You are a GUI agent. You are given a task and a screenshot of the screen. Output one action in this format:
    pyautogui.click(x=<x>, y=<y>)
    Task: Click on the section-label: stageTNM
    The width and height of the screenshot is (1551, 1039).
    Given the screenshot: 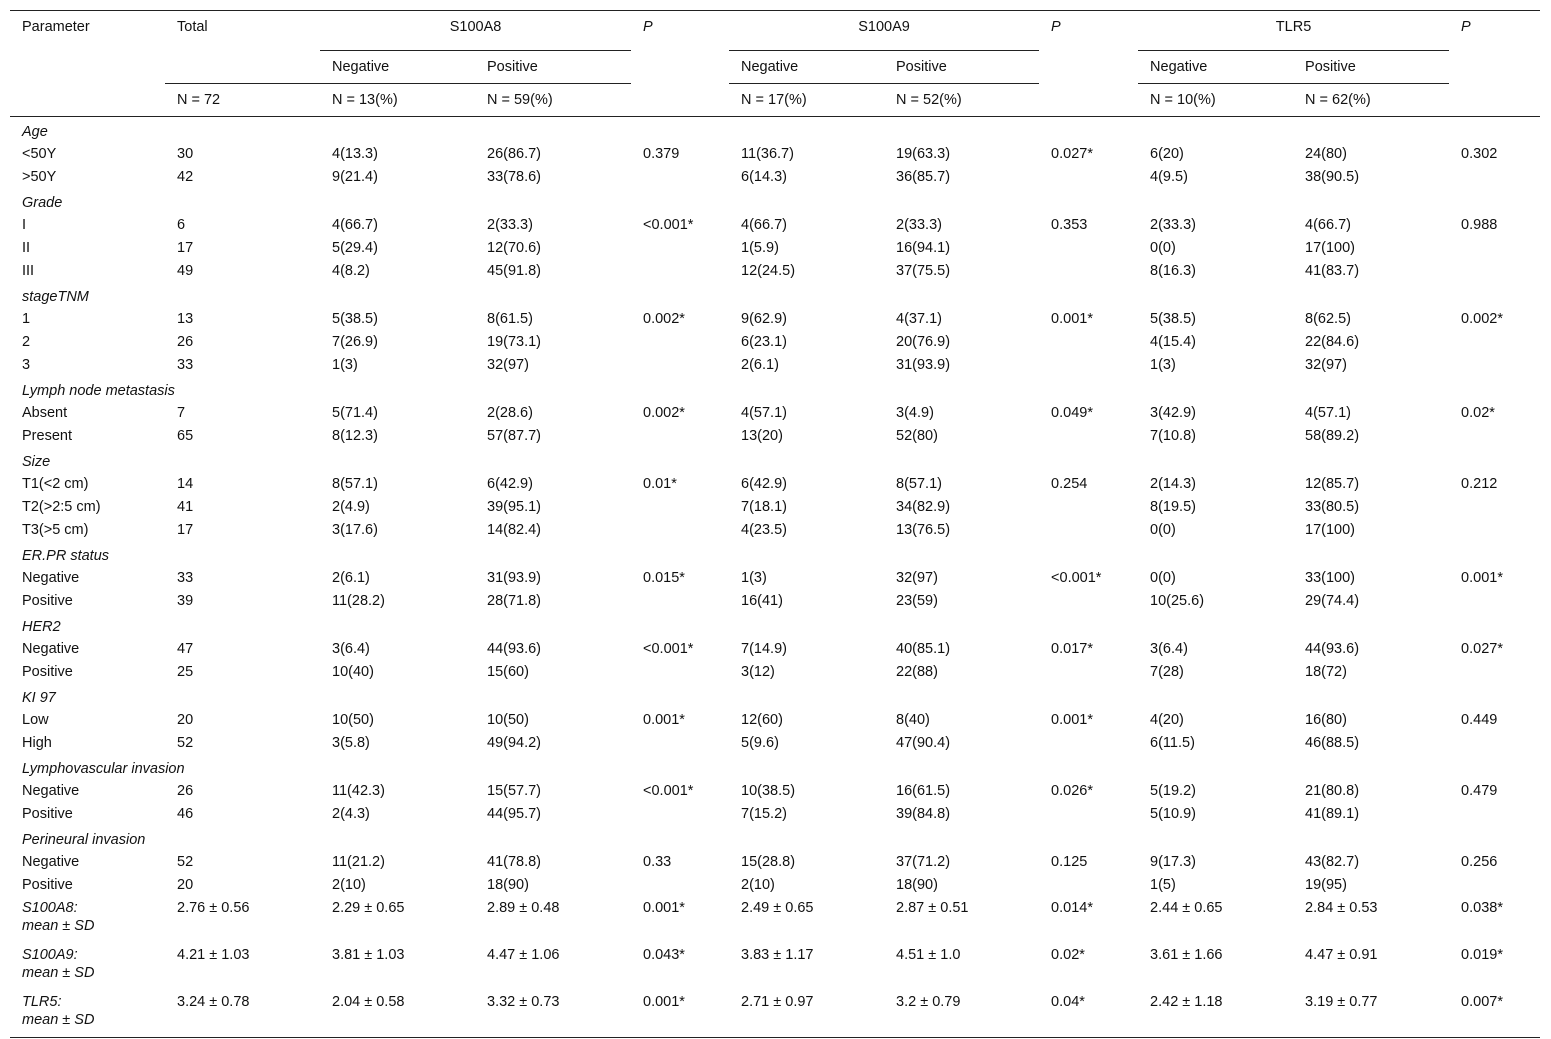 What is the action you would take?
    pyautogui.click(x=55, y=297)
    